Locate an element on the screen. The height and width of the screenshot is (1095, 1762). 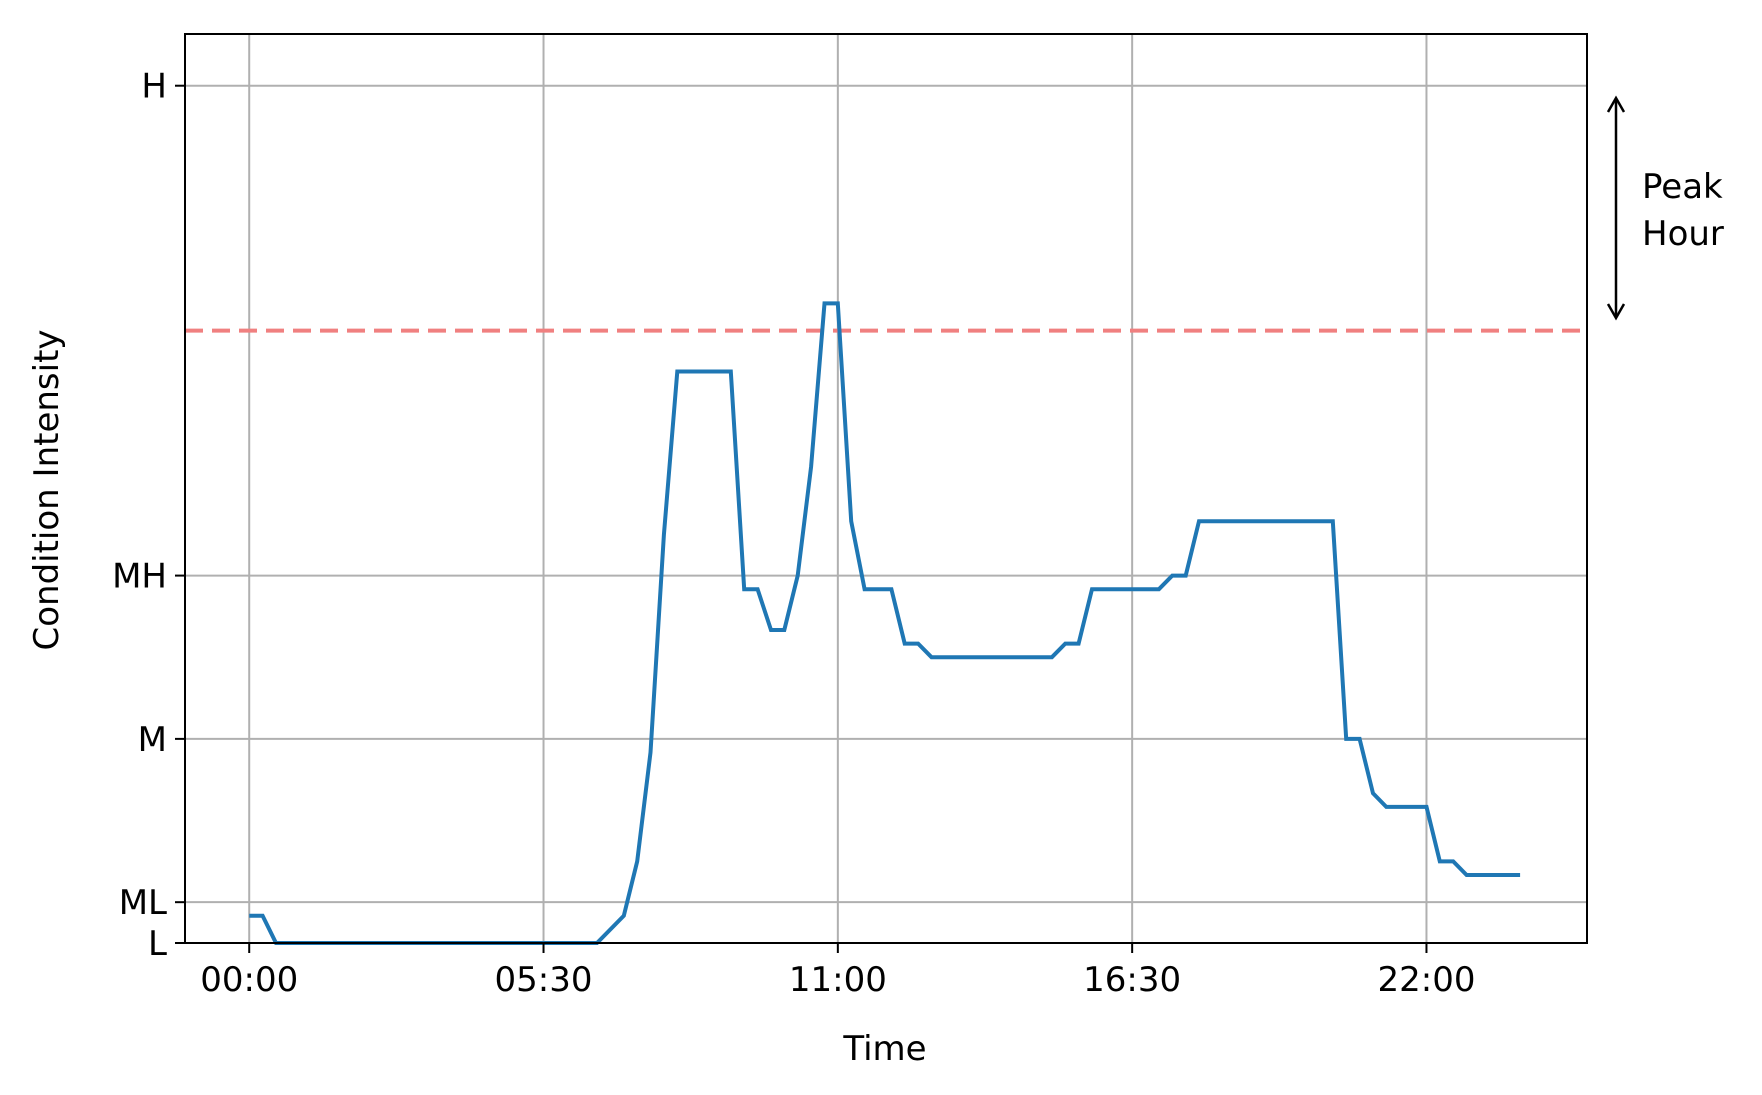
x-axis-title: Time is located at coordinates (884, 1049).